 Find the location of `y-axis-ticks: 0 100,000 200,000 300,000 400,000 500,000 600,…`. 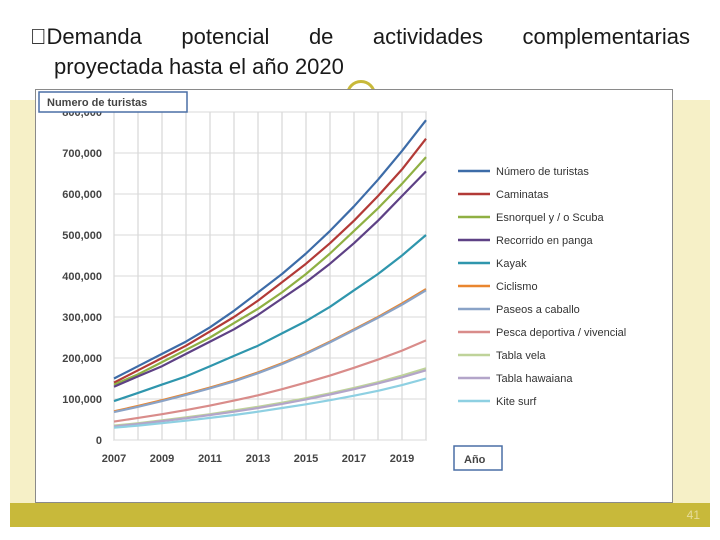

y-axis-ticks: 0 100,000 200,000 300,000 400,000 500,000 600,… is located at coordinates (82, 277).